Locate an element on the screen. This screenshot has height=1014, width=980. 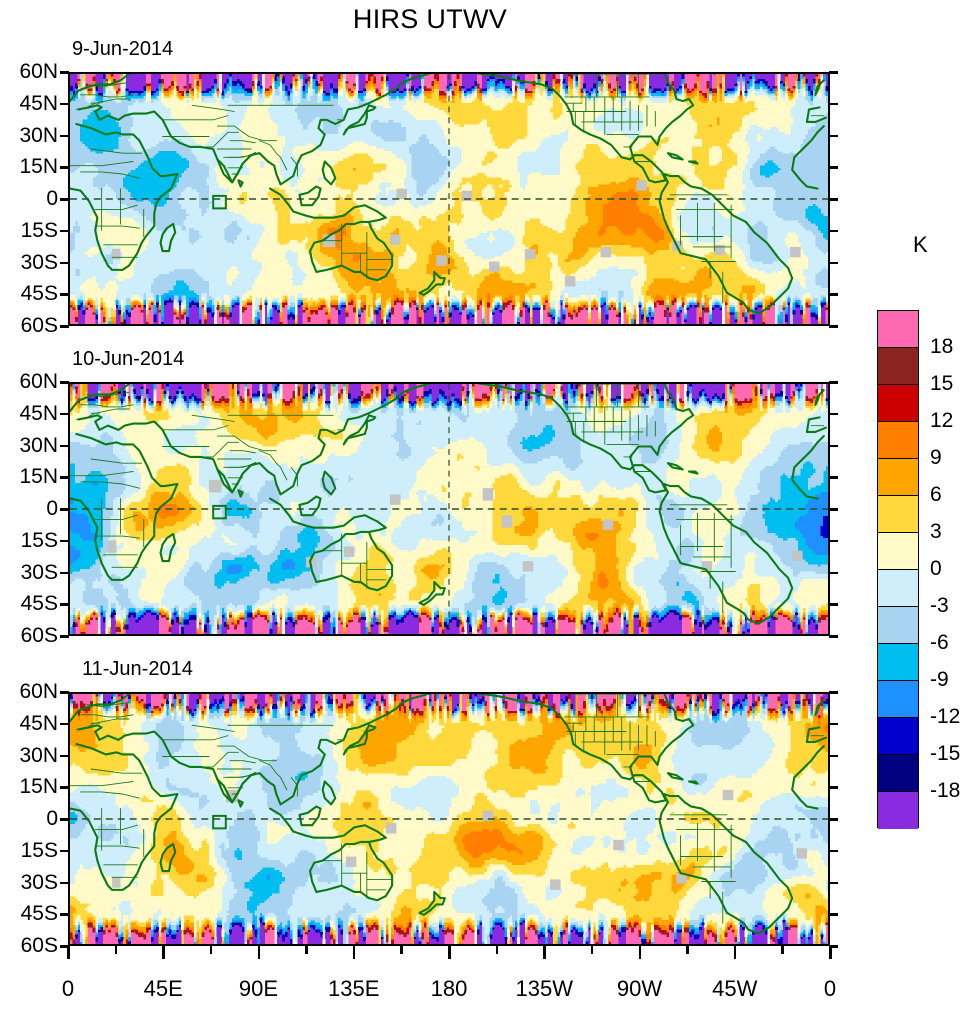
y-axis-tick-label: 60N is located at coordinates (38, 71).